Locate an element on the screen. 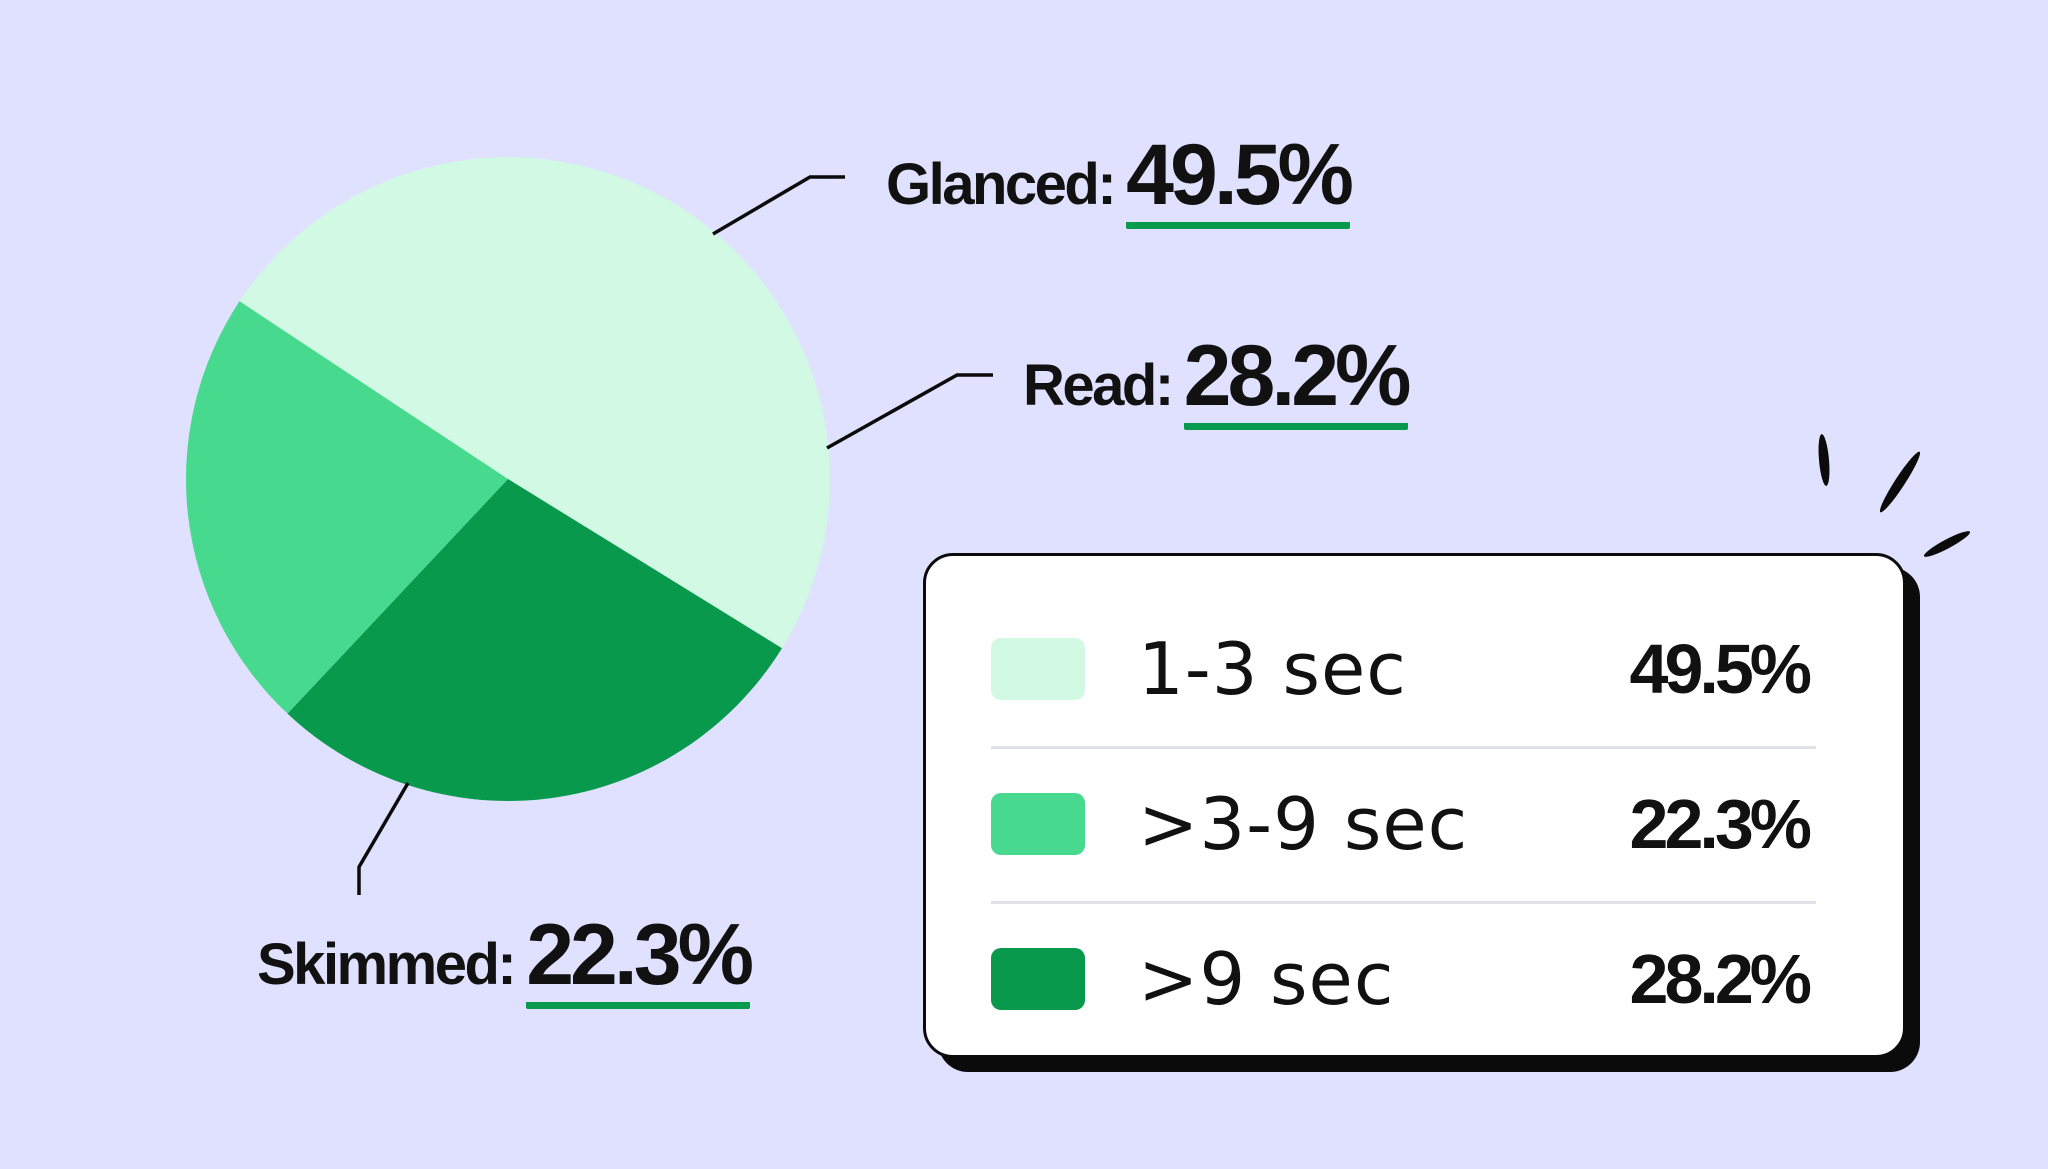  callout-skimmed-label: Skimmed: is located at coordinates (387, 964).